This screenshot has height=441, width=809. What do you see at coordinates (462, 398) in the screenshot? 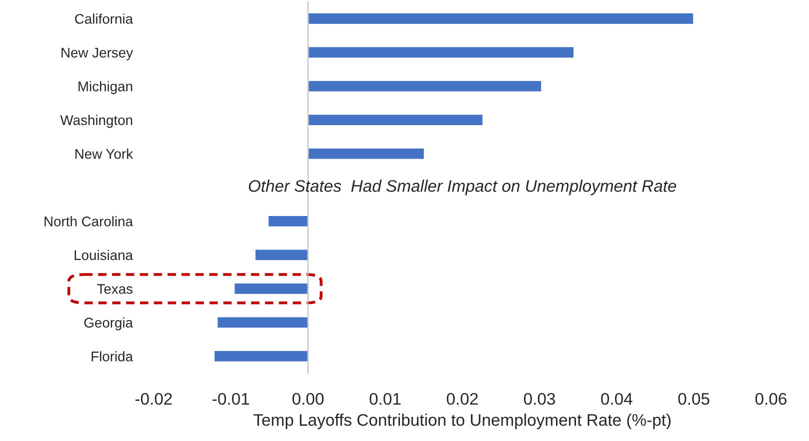
I see `x-tick-label: 0.02` at bounding box center [462, 398].